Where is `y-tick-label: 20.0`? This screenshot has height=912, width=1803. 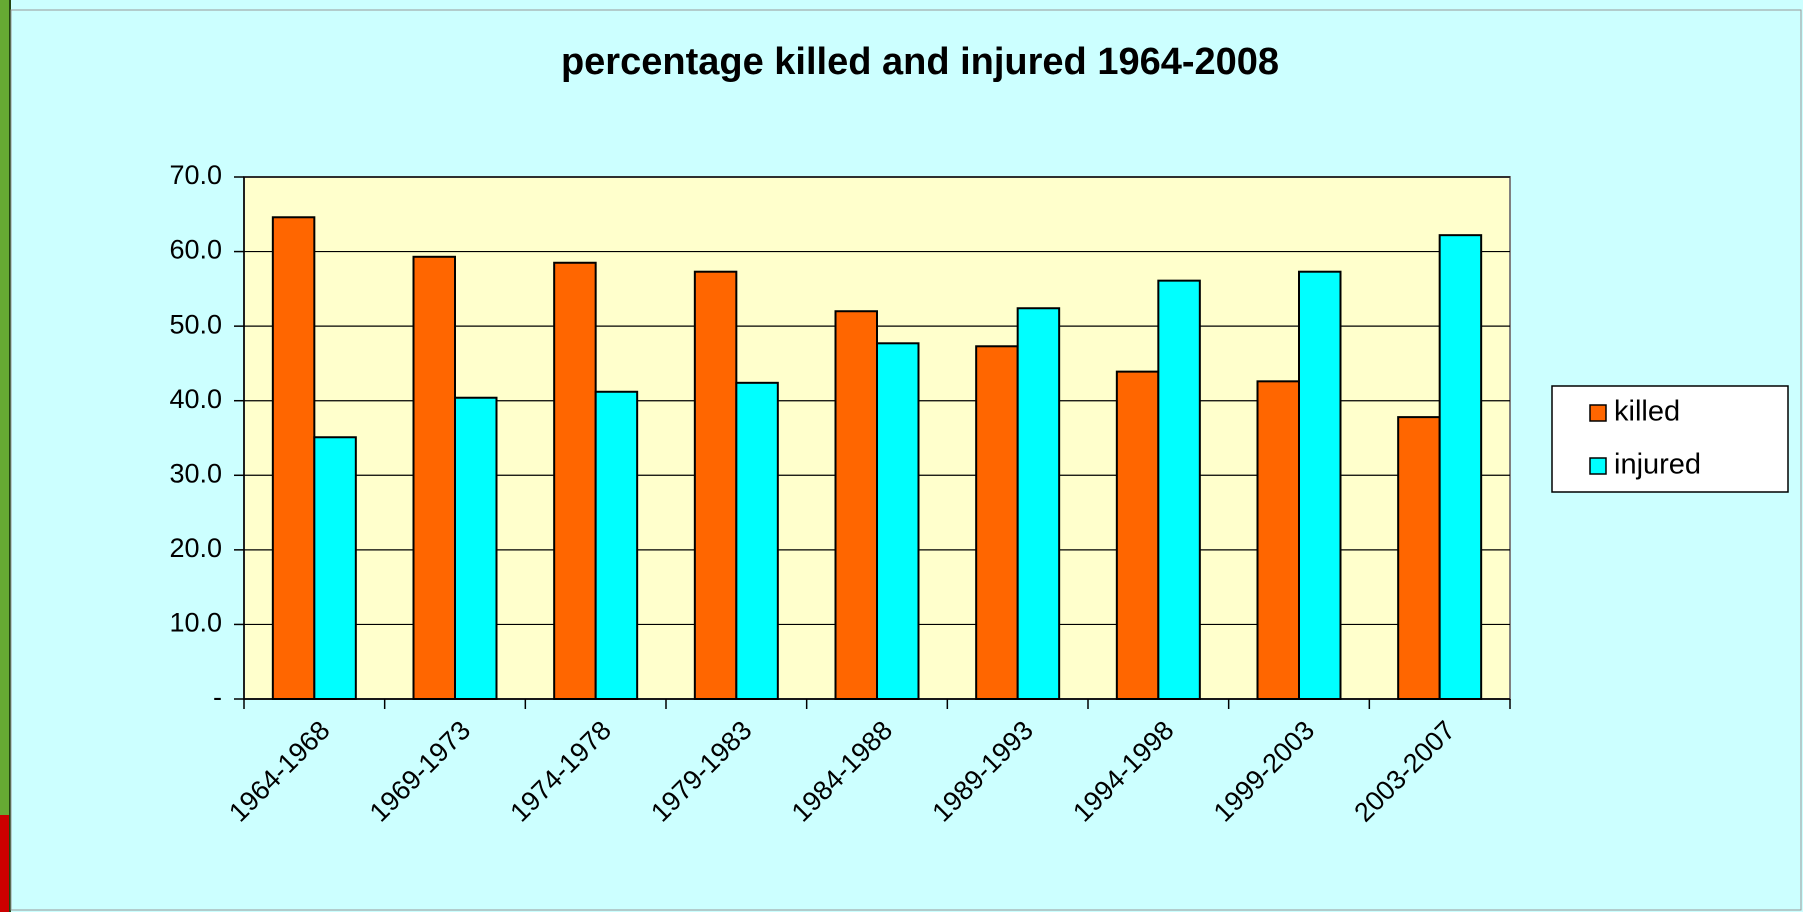 y-tick-label: 20.0 is located at coordinates (195, 548).